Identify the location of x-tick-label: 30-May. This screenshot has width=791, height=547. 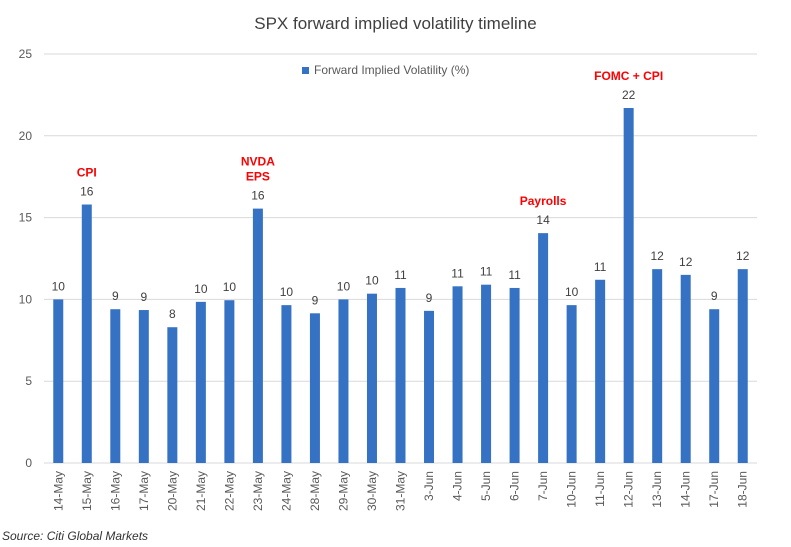
(372, 491).